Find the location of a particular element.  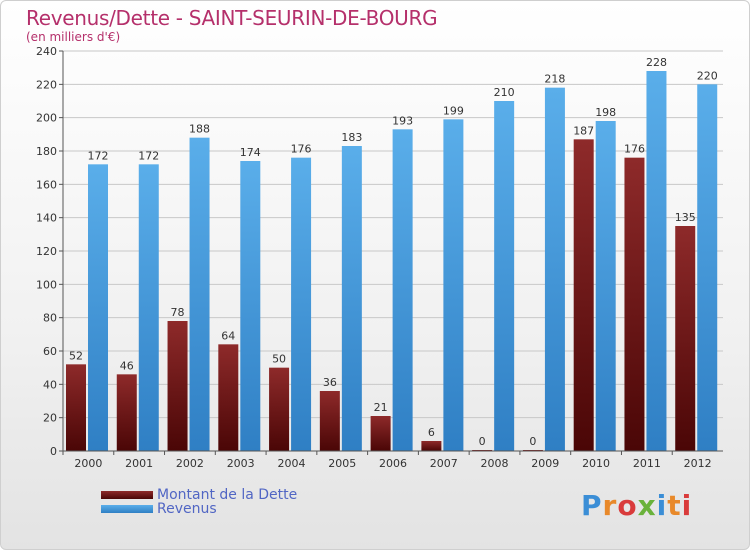

value-label-revenus-2006: 193 is located at coordinates (402, 120).